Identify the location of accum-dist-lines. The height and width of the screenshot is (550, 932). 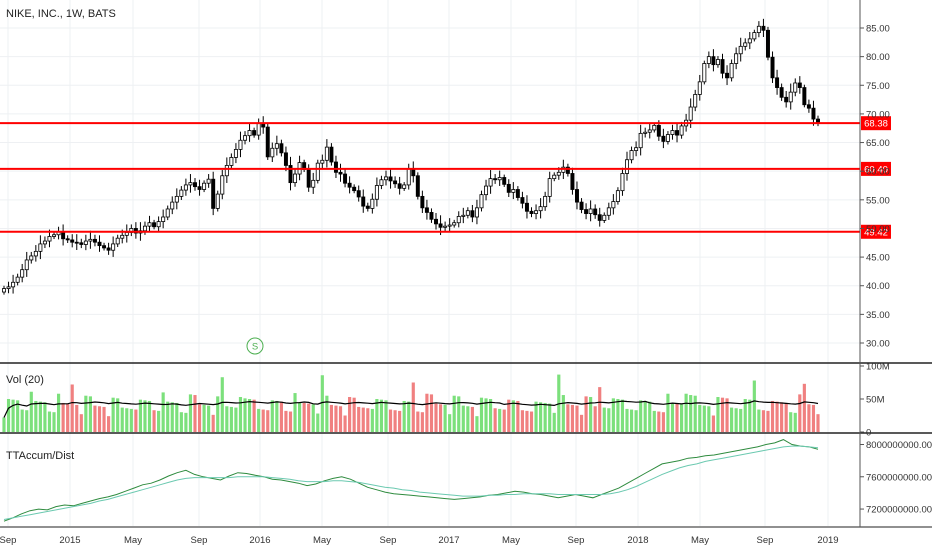
(411, 480).